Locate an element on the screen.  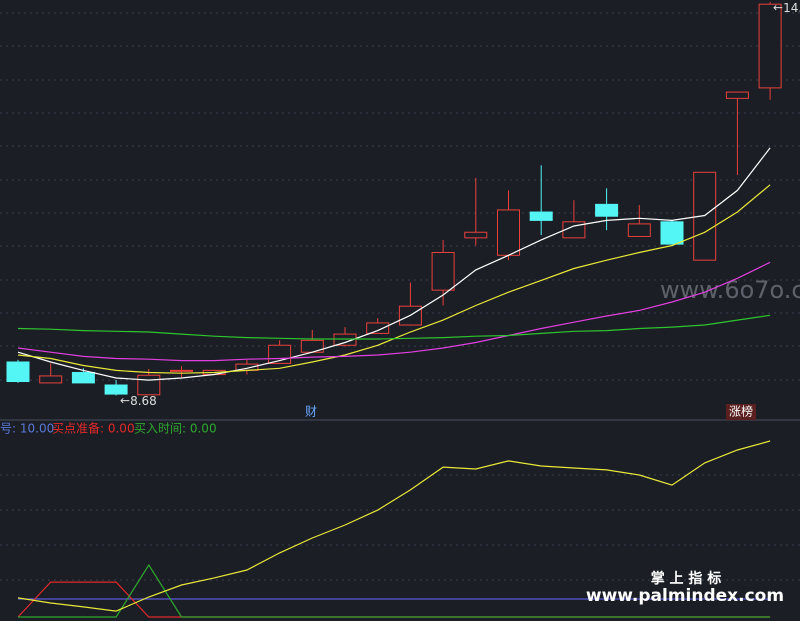
high-label: ←14. is located at coordinates (786, 8).